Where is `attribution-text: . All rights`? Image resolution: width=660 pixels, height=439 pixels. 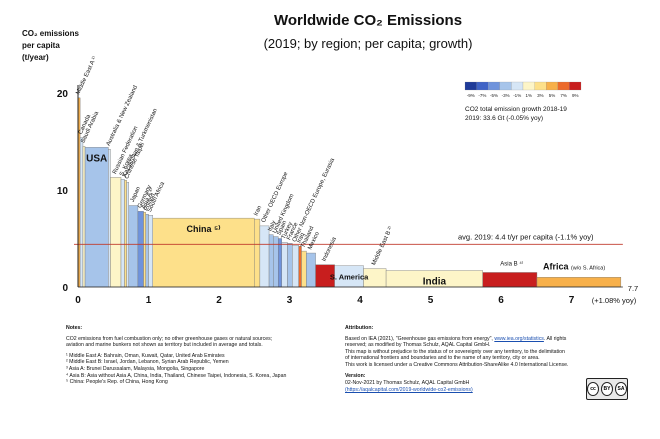
attribution-text: . All rights is located at coordinates (555, 338).